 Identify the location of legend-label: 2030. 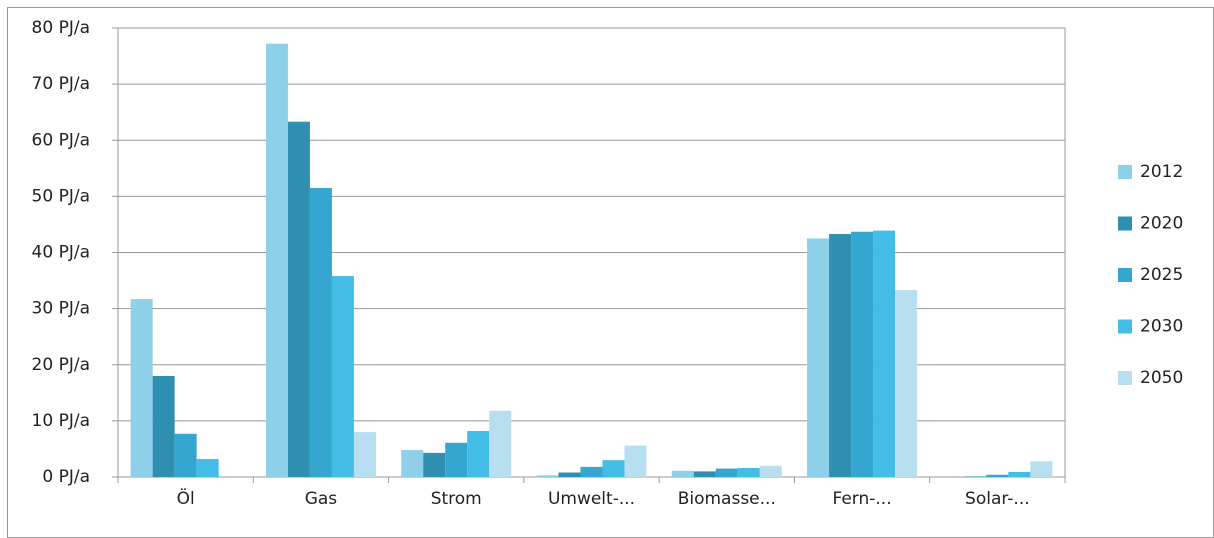
(1161, 327).